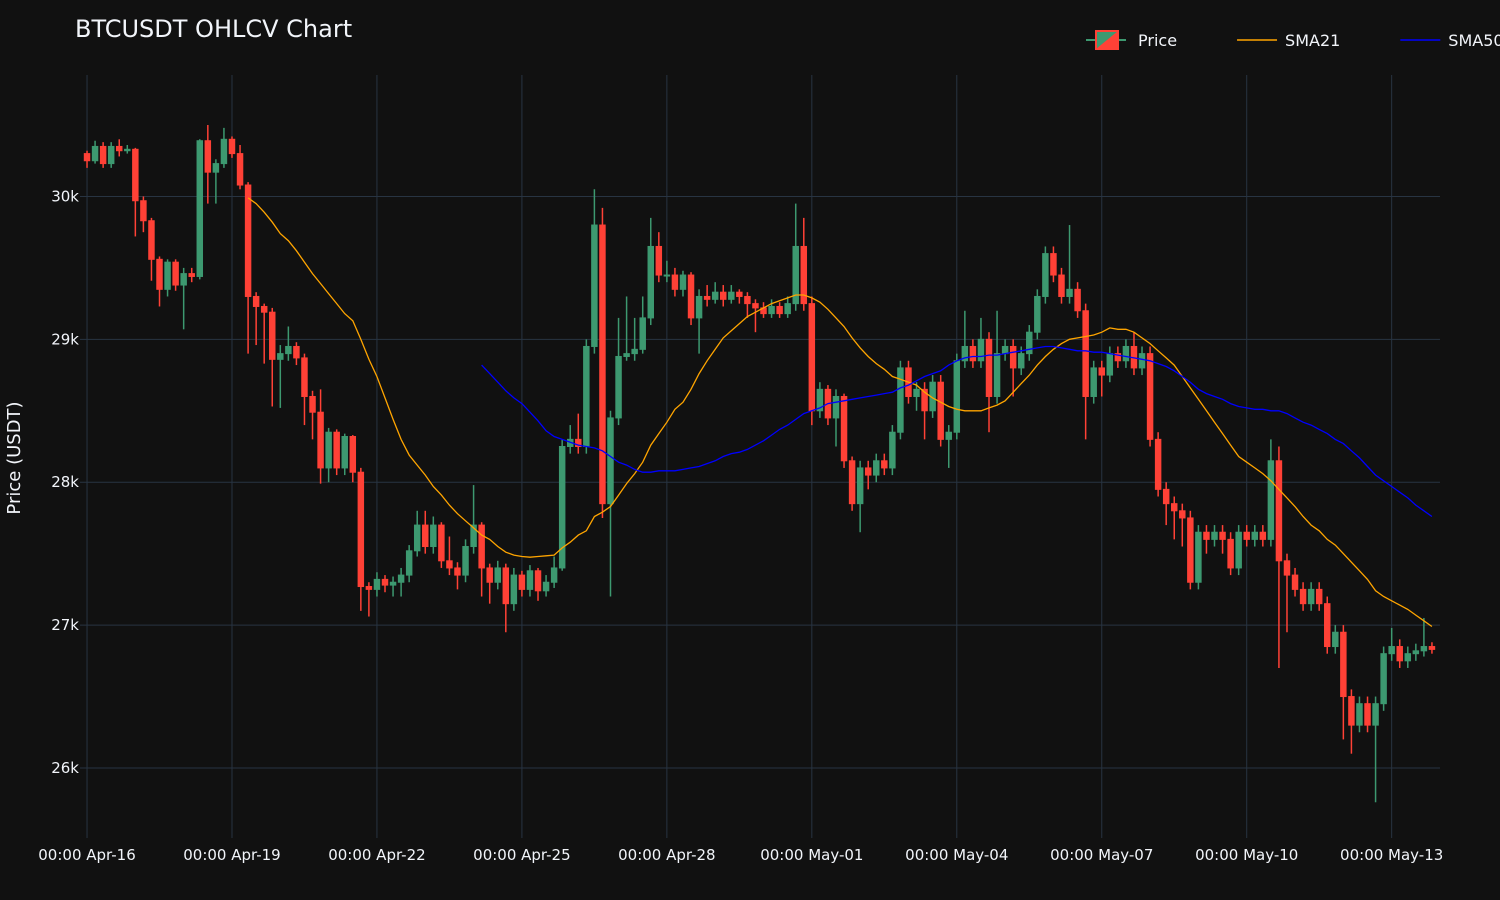 The image size is (1500, 900). I want to click on x-tick-label: 00:00 May-13, so click(1391, 855).